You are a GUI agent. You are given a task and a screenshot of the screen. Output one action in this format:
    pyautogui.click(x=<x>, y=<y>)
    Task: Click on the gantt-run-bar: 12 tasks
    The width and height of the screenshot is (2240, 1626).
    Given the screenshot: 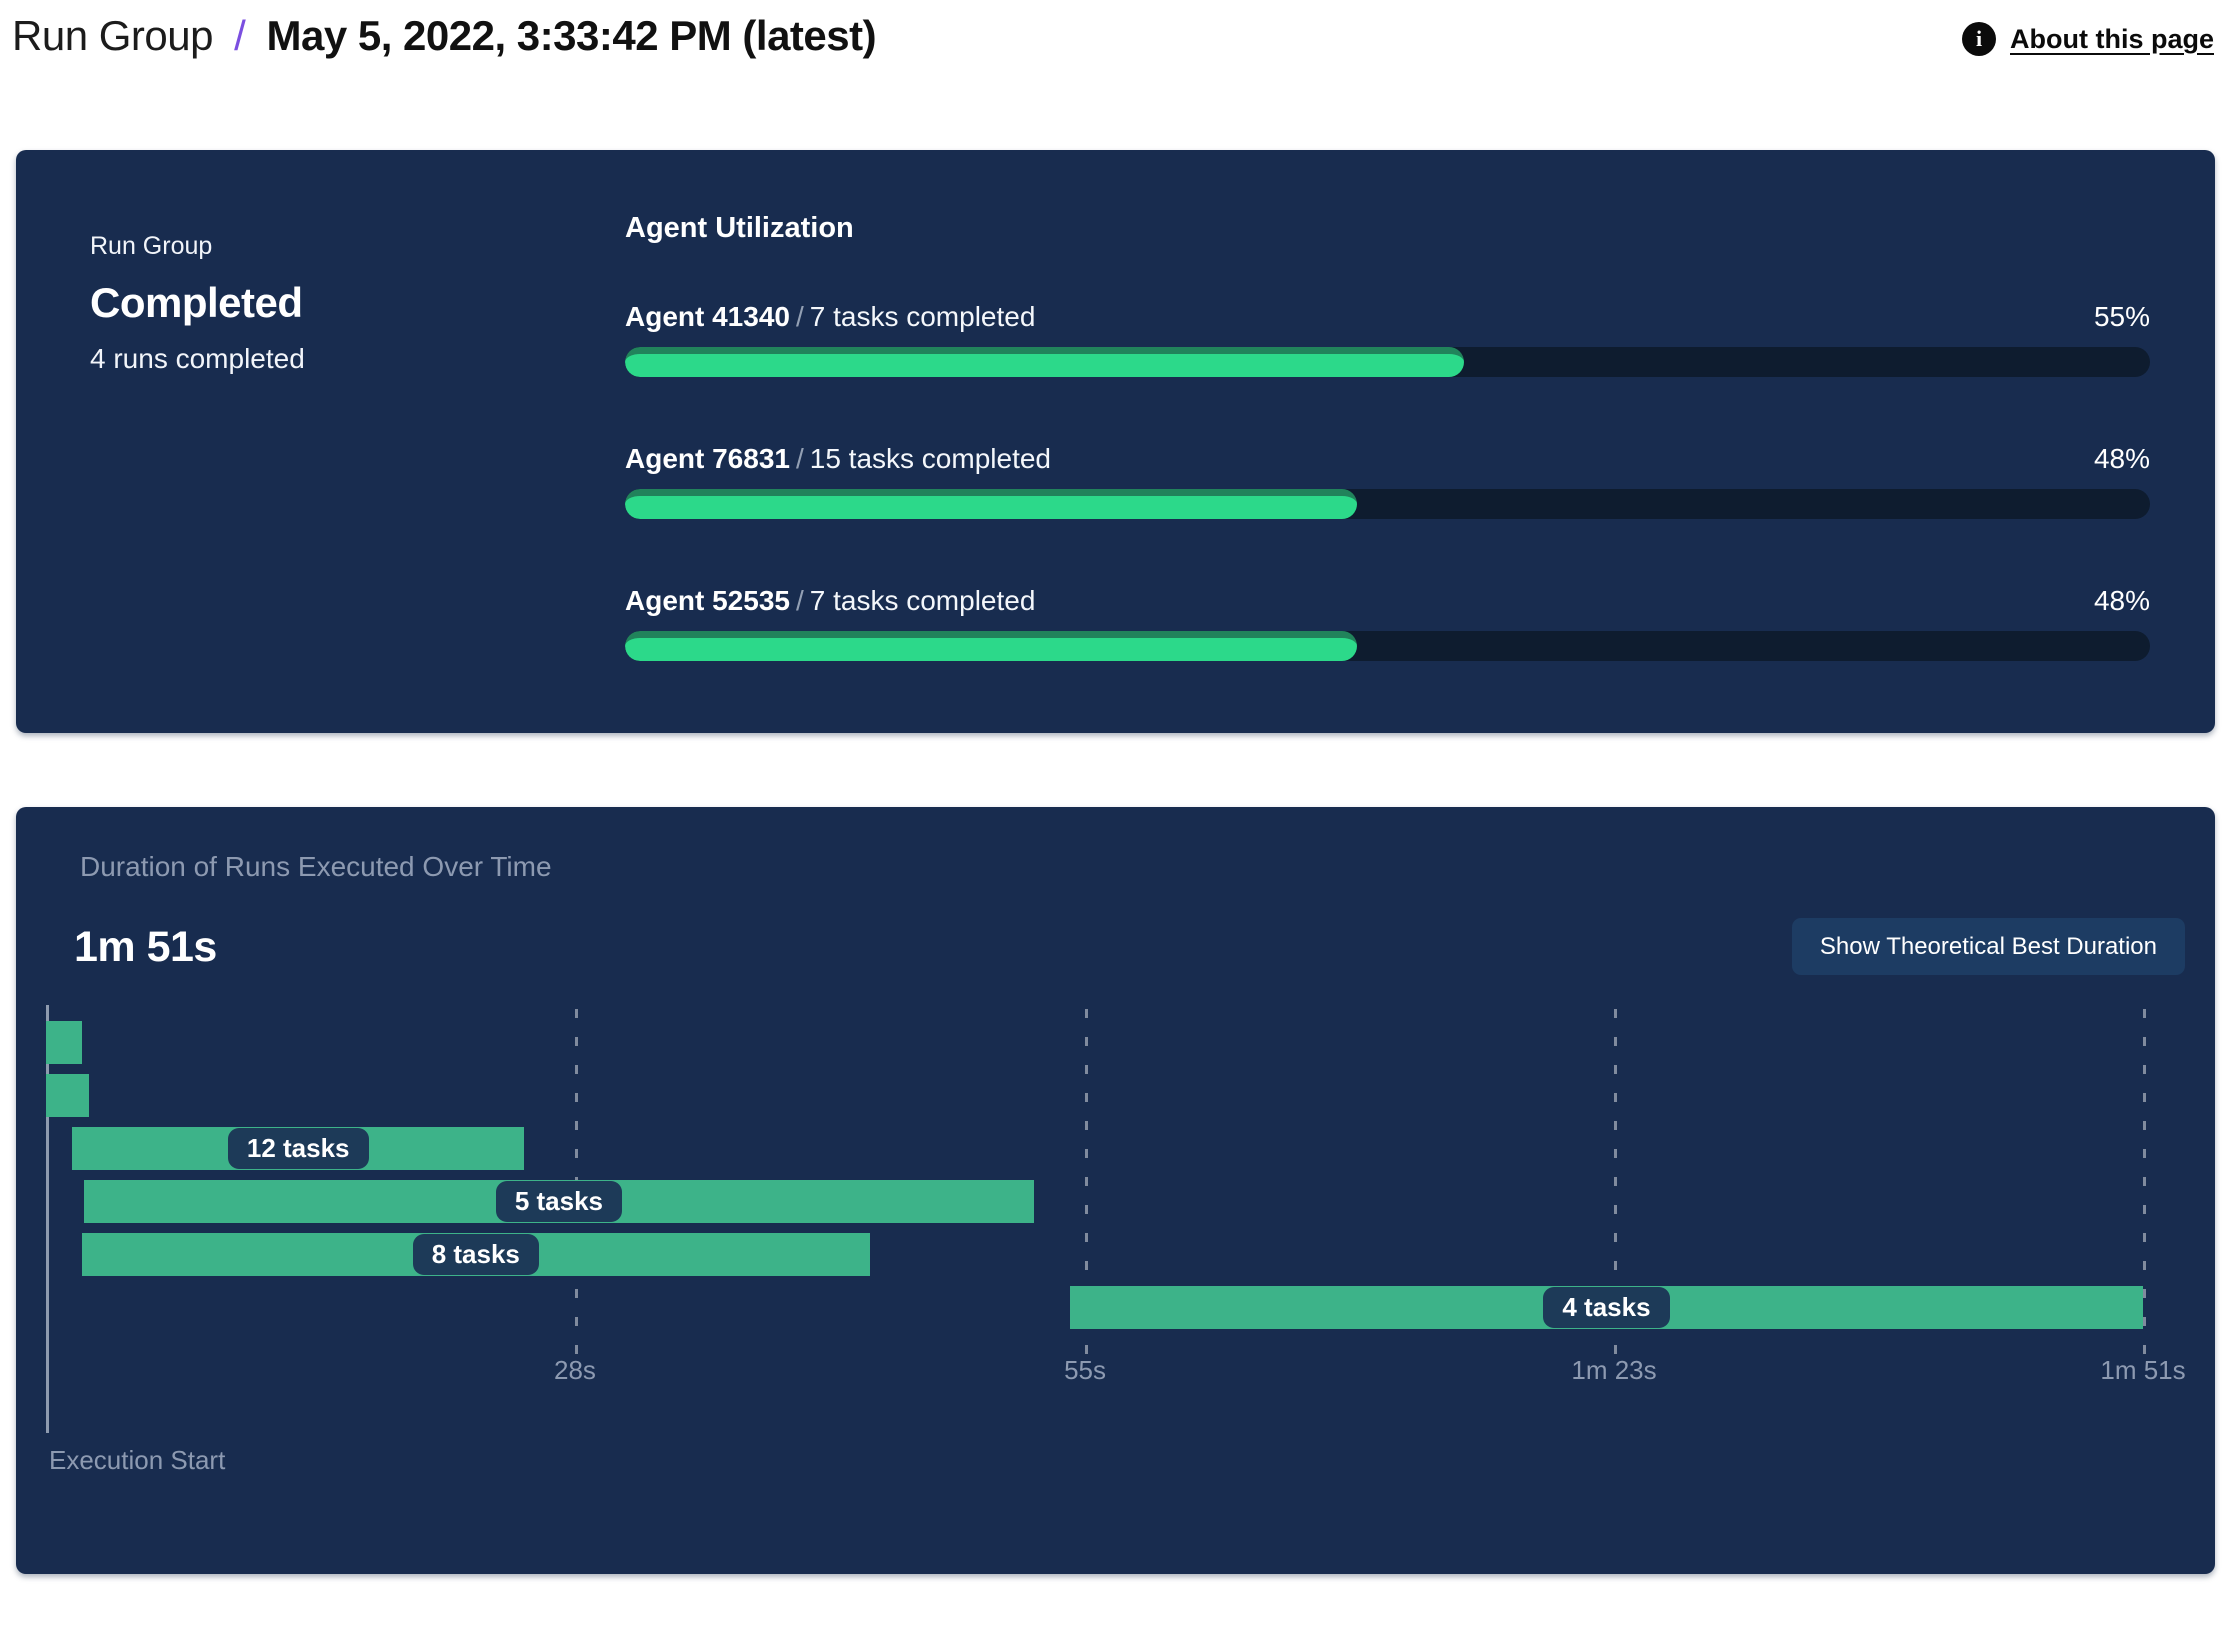 What is the action you would take?
    pyautogui.click(x=298, y=1148)
    